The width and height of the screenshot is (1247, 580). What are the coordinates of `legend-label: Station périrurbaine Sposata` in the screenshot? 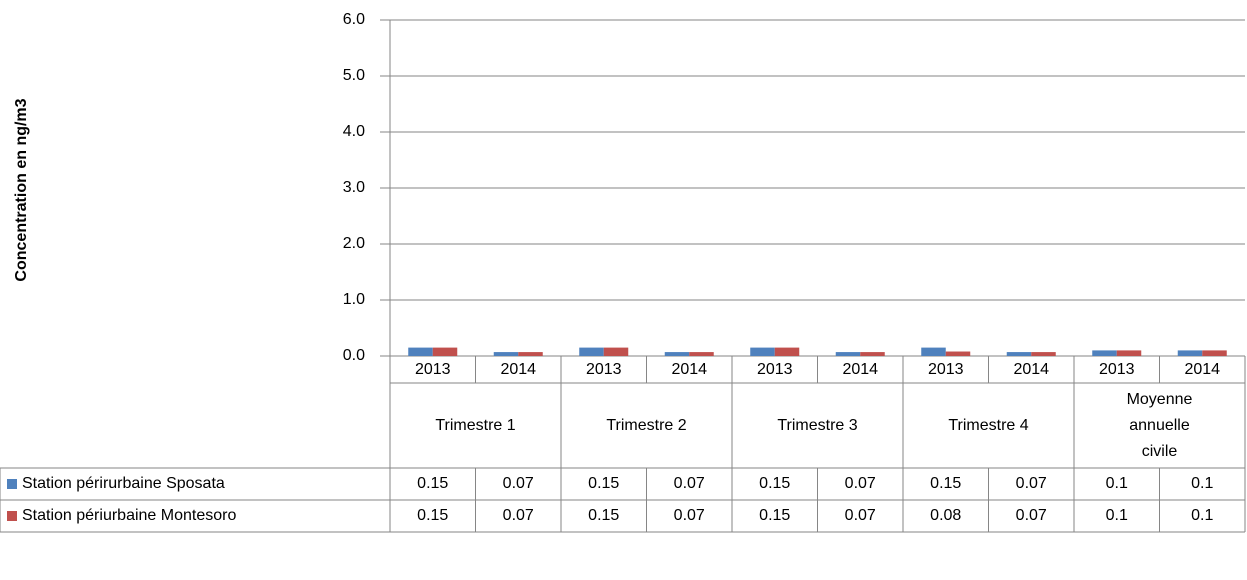 It's located at (123, 483).